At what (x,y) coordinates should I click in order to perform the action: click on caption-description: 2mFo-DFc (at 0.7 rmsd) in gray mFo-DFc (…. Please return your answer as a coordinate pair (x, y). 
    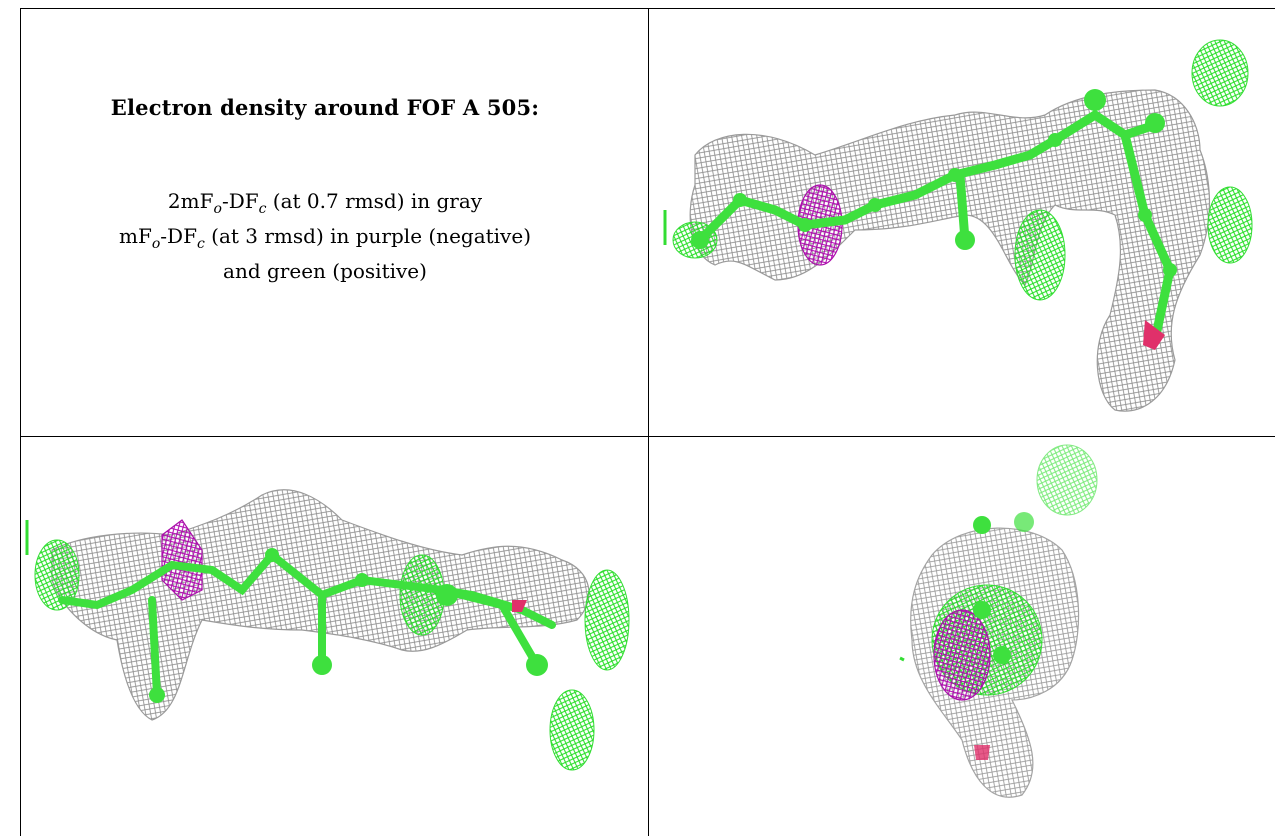
    Looking at the image, I should click on (325, 236).